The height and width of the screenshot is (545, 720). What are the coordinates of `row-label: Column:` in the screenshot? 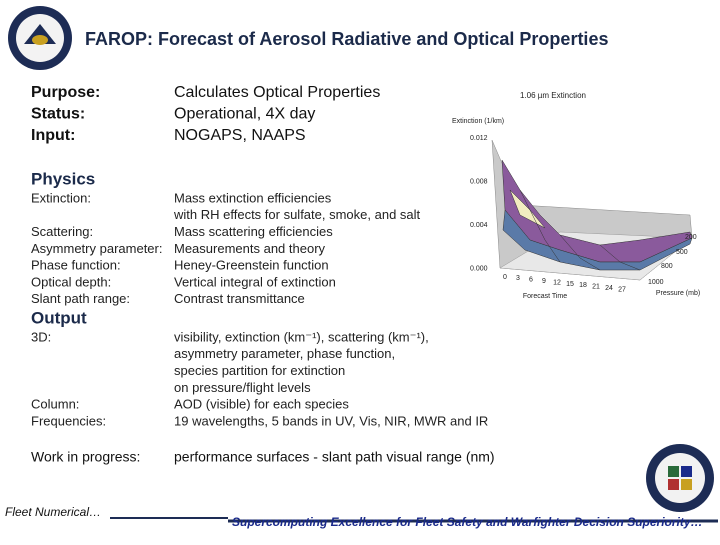 It's located at (55, 404).